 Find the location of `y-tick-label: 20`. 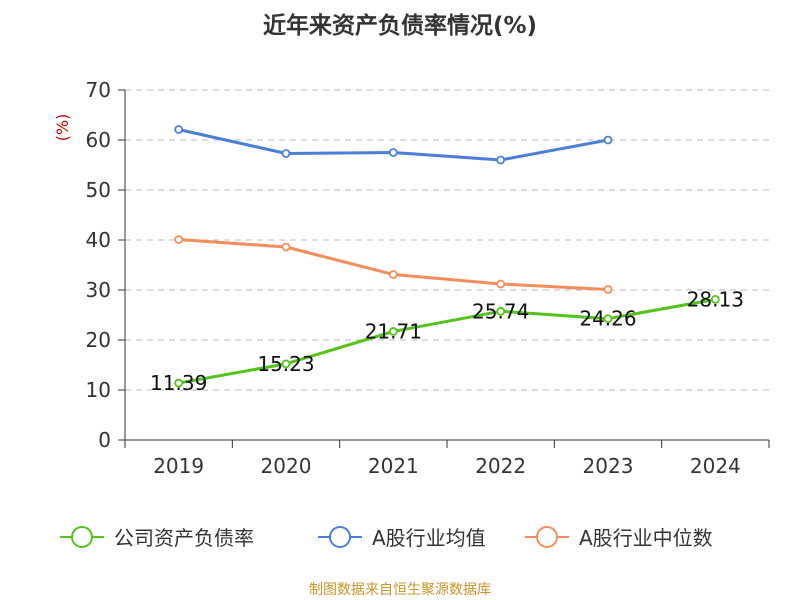

y-tick-label: 20 is located at coordinates (98, 340).